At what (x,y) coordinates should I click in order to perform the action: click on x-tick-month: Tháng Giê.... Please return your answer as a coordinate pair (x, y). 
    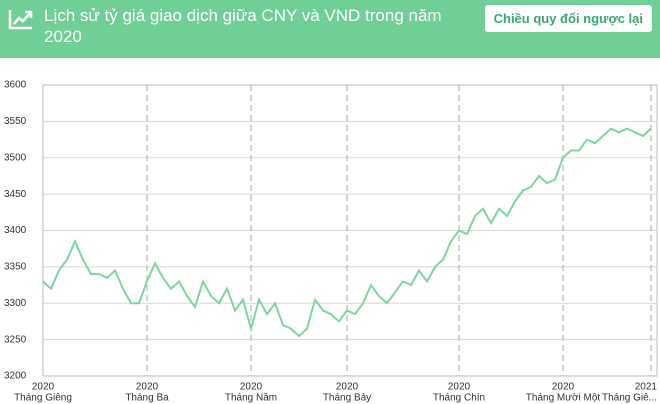
    Looking at the image, I should click on (629, 398).